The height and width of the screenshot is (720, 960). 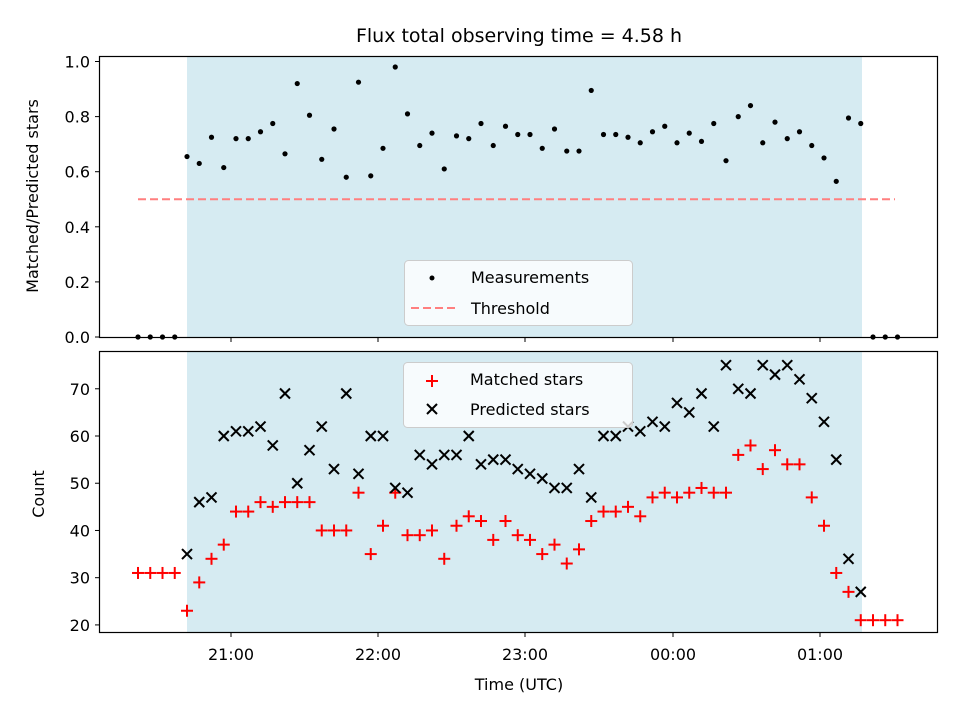 I want to click on top-x-ticks, so click(x=525, y=339).